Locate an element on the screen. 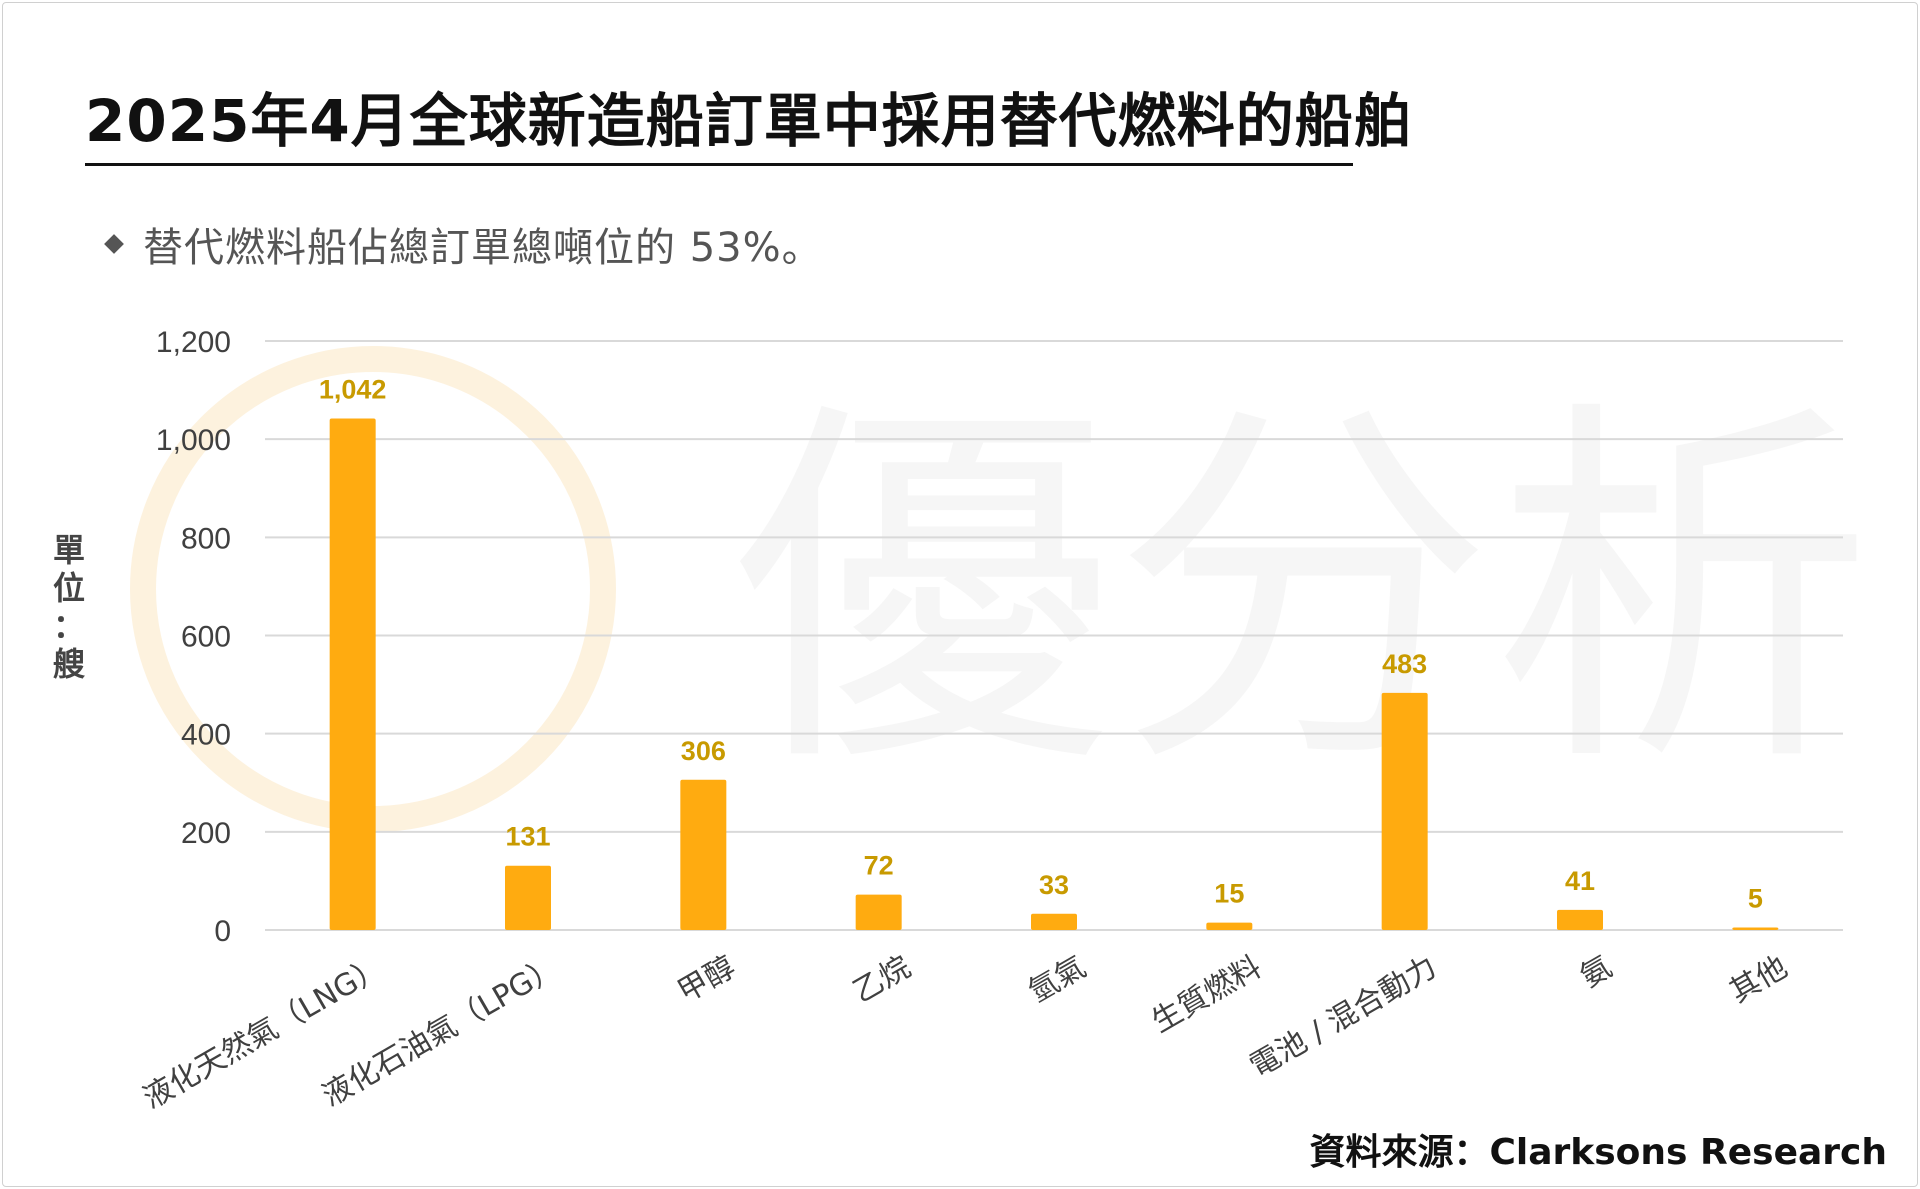 This screenshot has width=1920, height=1189. subtitle-row: 替代燃料船佔總訂單總噸位的 53%。 is located at coordinates (463, 244).